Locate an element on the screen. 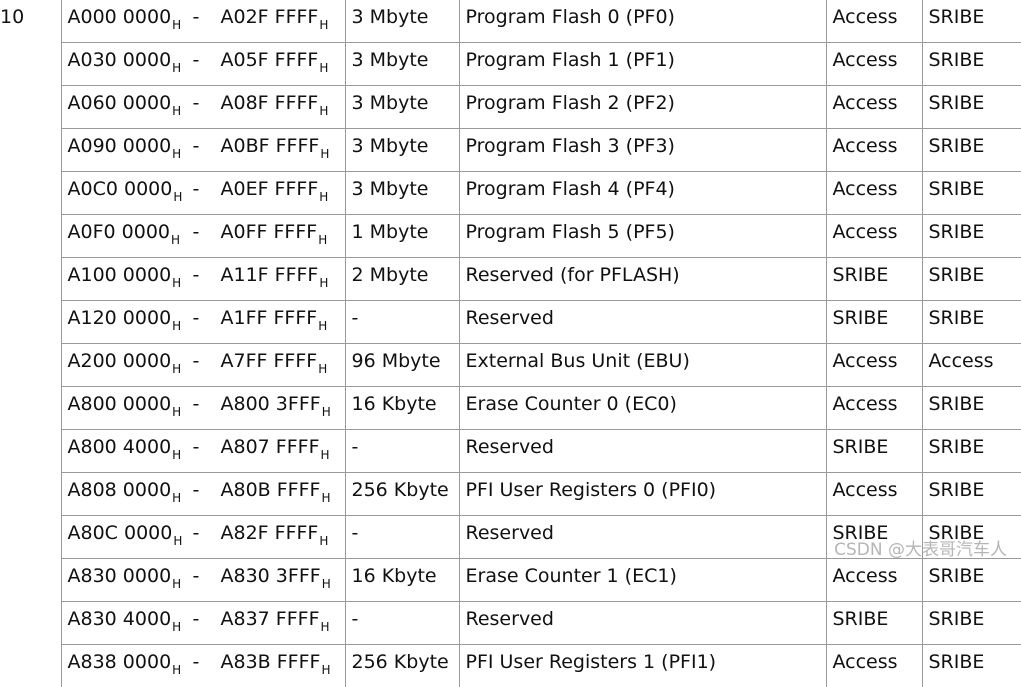 The width and height of the screenshot is (1021, 687). unit-cell: External Bus Unit (EBU) is located at coordinates (642, 365).